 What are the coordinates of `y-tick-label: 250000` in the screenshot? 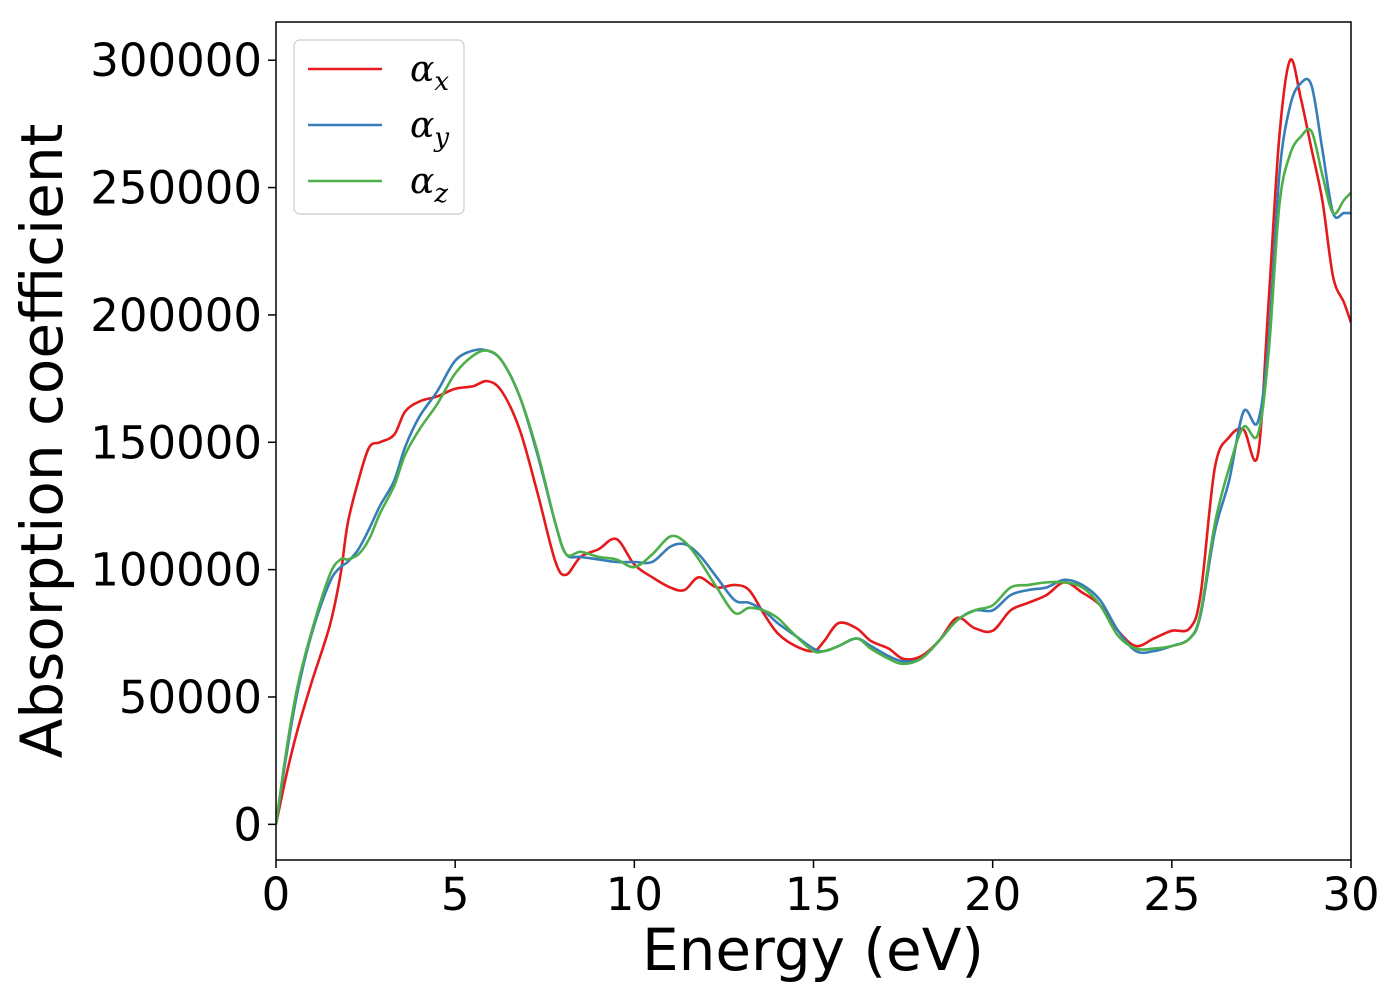 It's located at (176, 188).